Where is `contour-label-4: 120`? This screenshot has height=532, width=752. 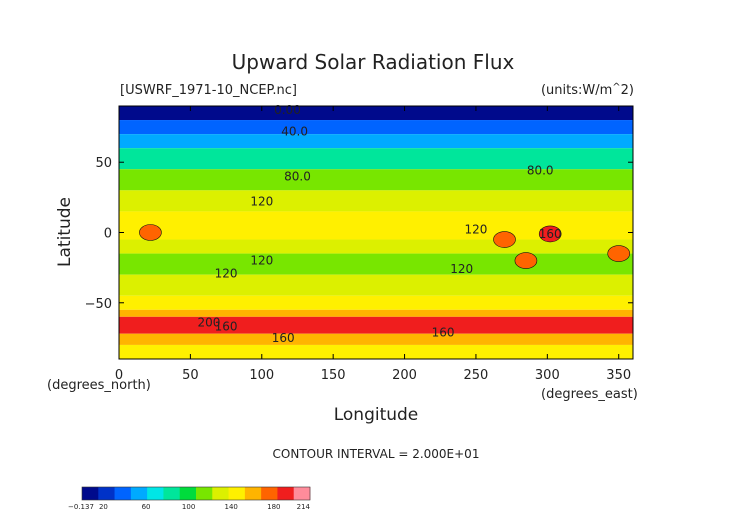 contour-label-4: 120 is located at coordinates (261, 202).